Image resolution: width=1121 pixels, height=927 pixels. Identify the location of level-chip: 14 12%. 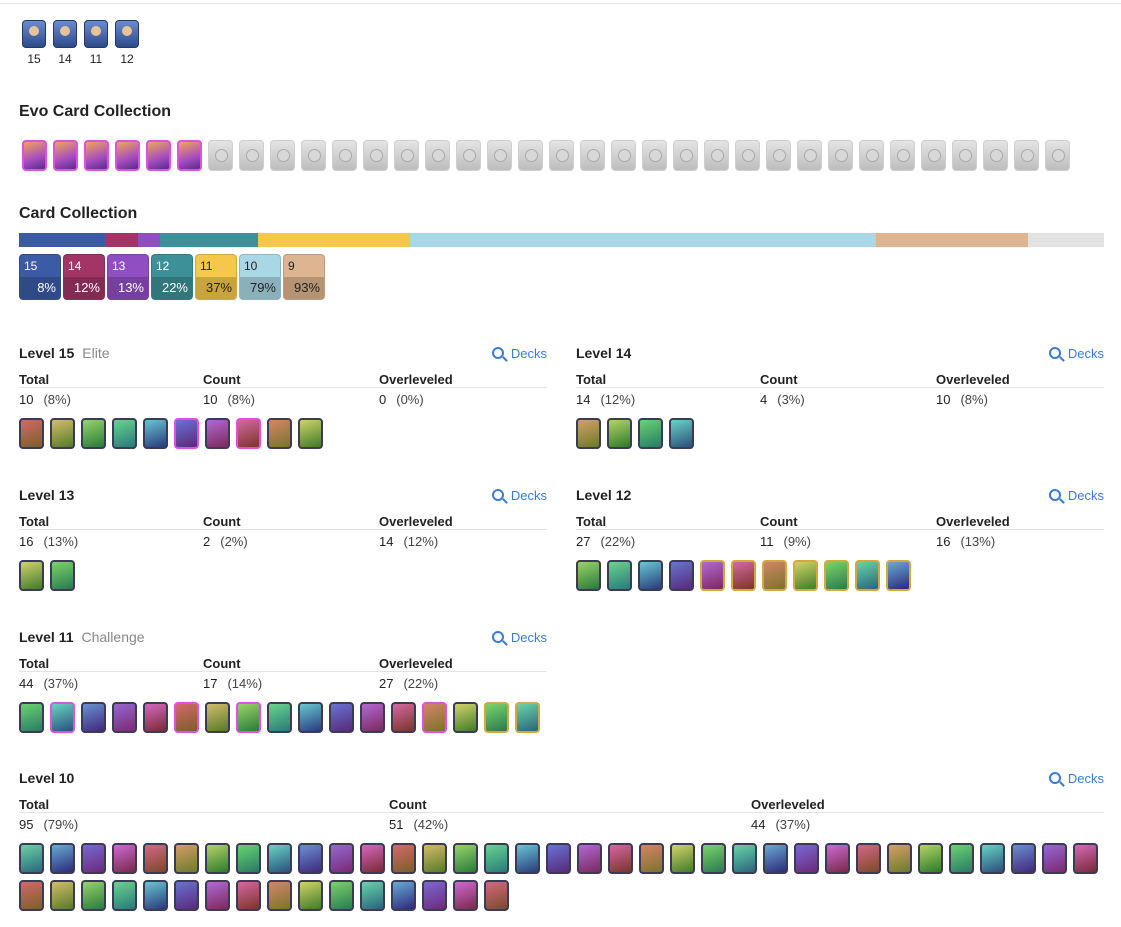
(84, 277).